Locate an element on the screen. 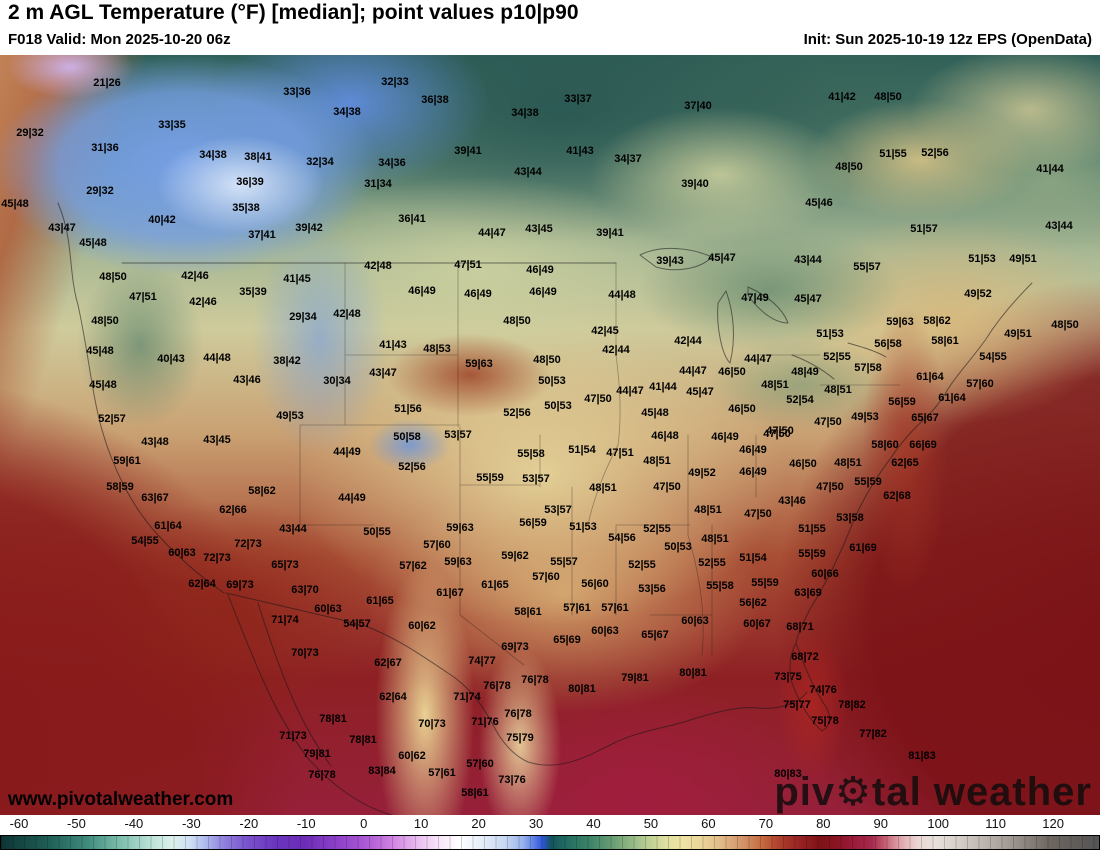  colorbar-tick-label: -30 is located at coordinates (191, 823).